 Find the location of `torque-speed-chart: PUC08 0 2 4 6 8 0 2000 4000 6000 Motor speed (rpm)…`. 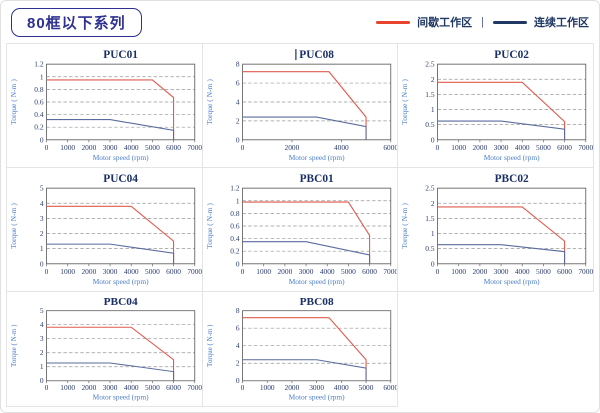

torque-speed-chart: PUC08 0 2 4 6 8 0 2000 4000 6000 Motor speed (rpm)… is located at coordinates (301, 105).